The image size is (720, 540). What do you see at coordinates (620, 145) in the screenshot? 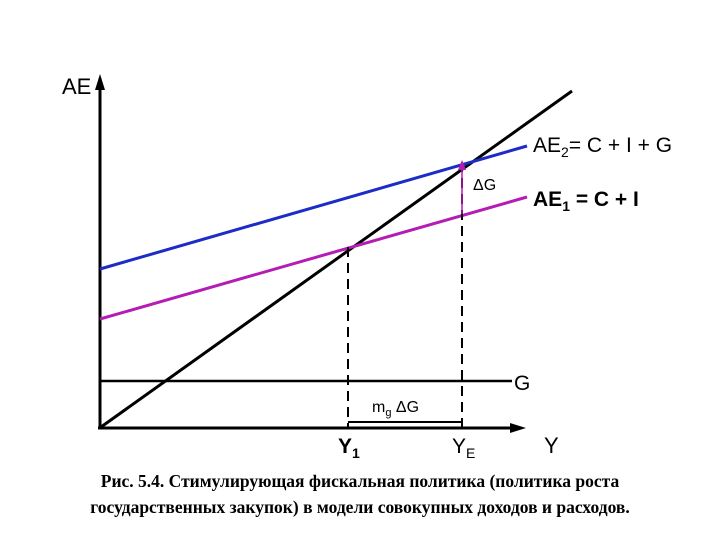
I see `ae2-label-rest: = C + I + G` at bounding box center [620, 145].